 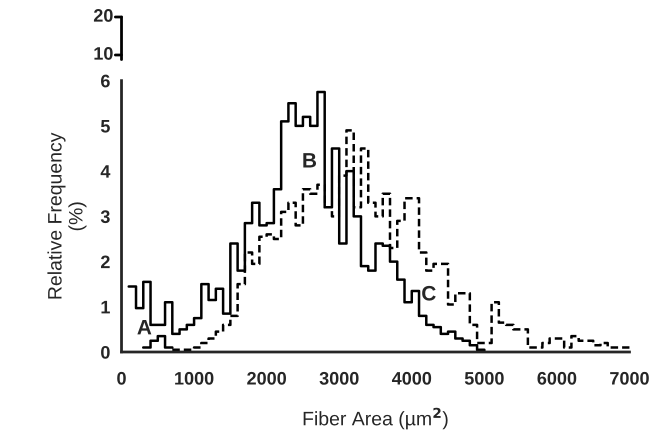 What do you see at coordinates (429, 293) in the screenshot?
I see `annotation: C` at bounding box center [429, 293].